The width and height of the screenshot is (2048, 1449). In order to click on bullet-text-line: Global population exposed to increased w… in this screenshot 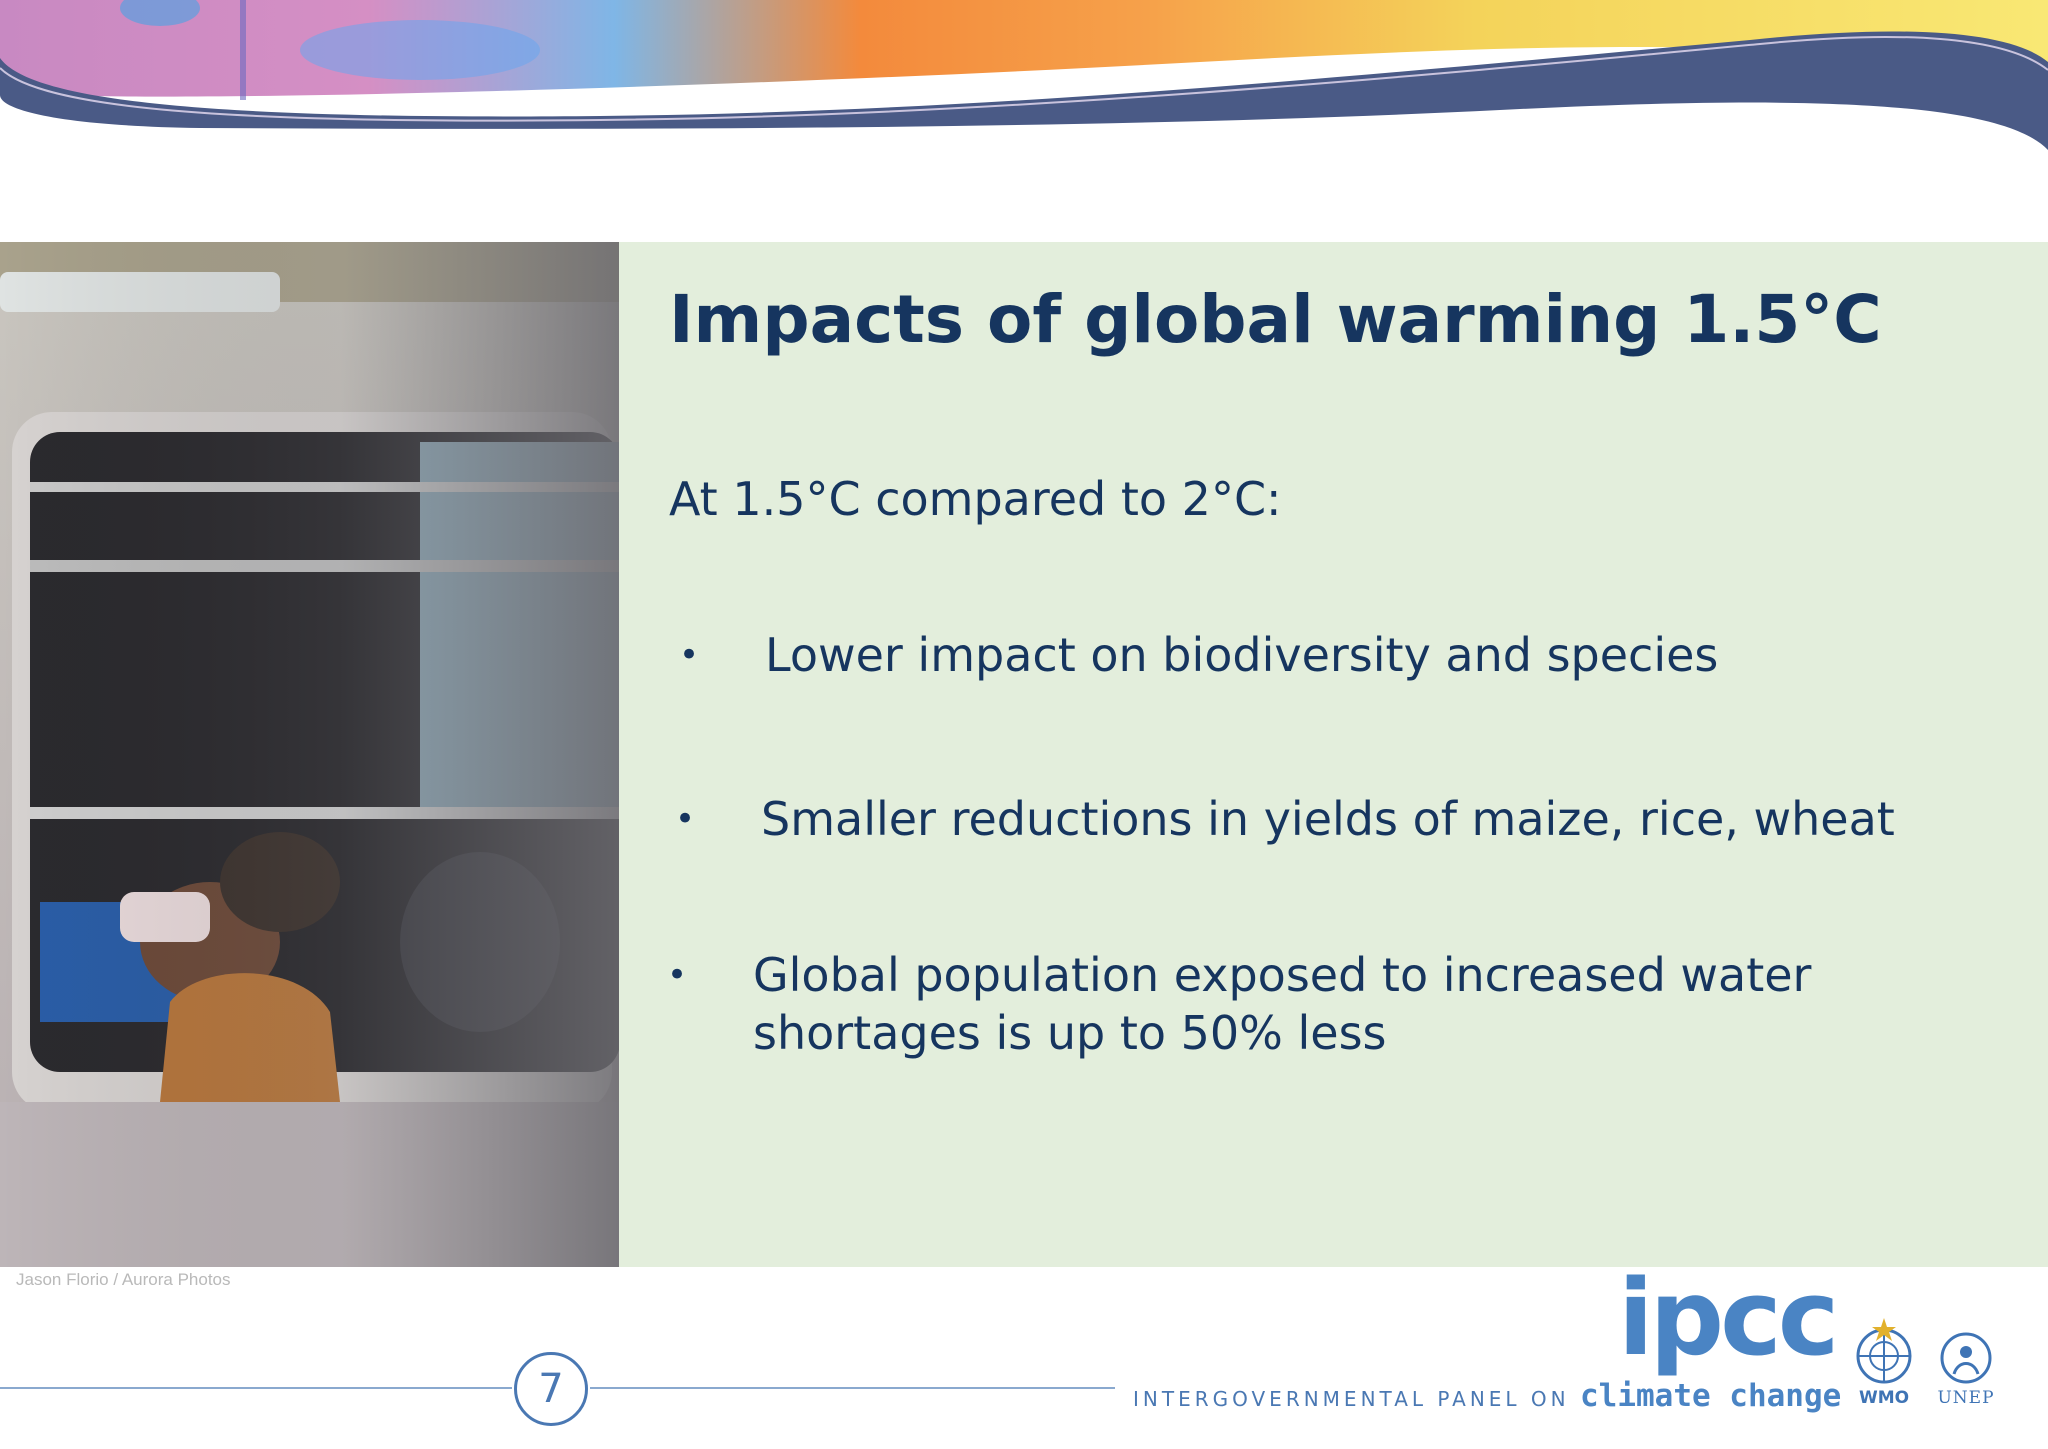, I will do `click(1282, 975)`.